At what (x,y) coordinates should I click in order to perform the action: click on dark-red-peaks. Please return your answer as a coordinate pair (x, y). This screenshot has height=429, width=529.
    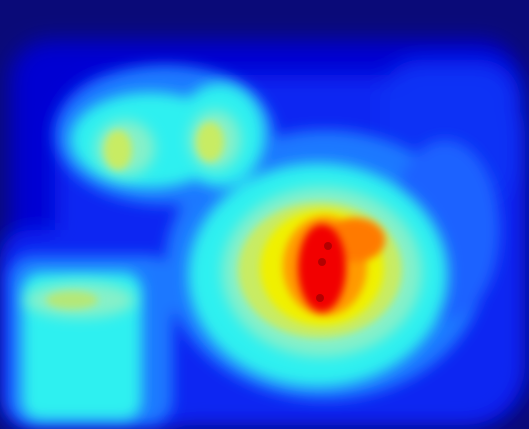
    Looking at the image, I should click on (324, 272).